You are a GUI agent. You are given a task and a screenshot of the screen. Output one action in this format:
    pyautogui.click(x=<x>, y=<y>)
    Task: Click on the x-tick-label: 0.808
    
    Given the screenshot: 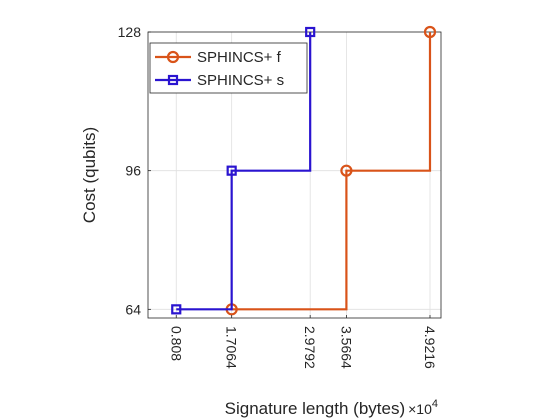 What is the action you would take?
    pyautogui.click(x=176, y=343)
    